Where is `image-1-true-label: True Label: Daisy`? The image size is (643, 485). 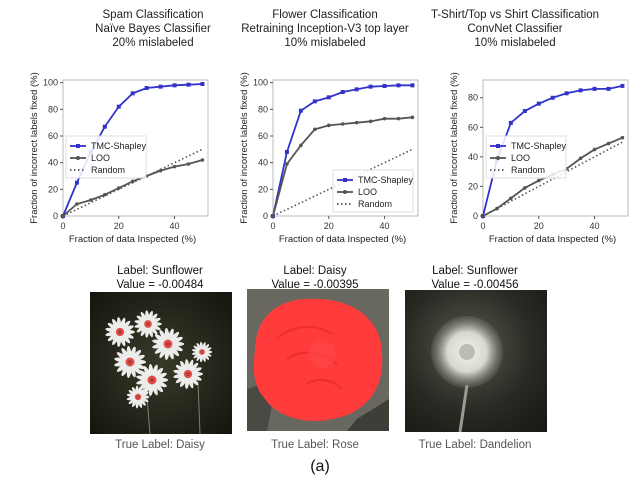 image-1-true-label: True Label: Daisy is located at coordinates (160, 445).